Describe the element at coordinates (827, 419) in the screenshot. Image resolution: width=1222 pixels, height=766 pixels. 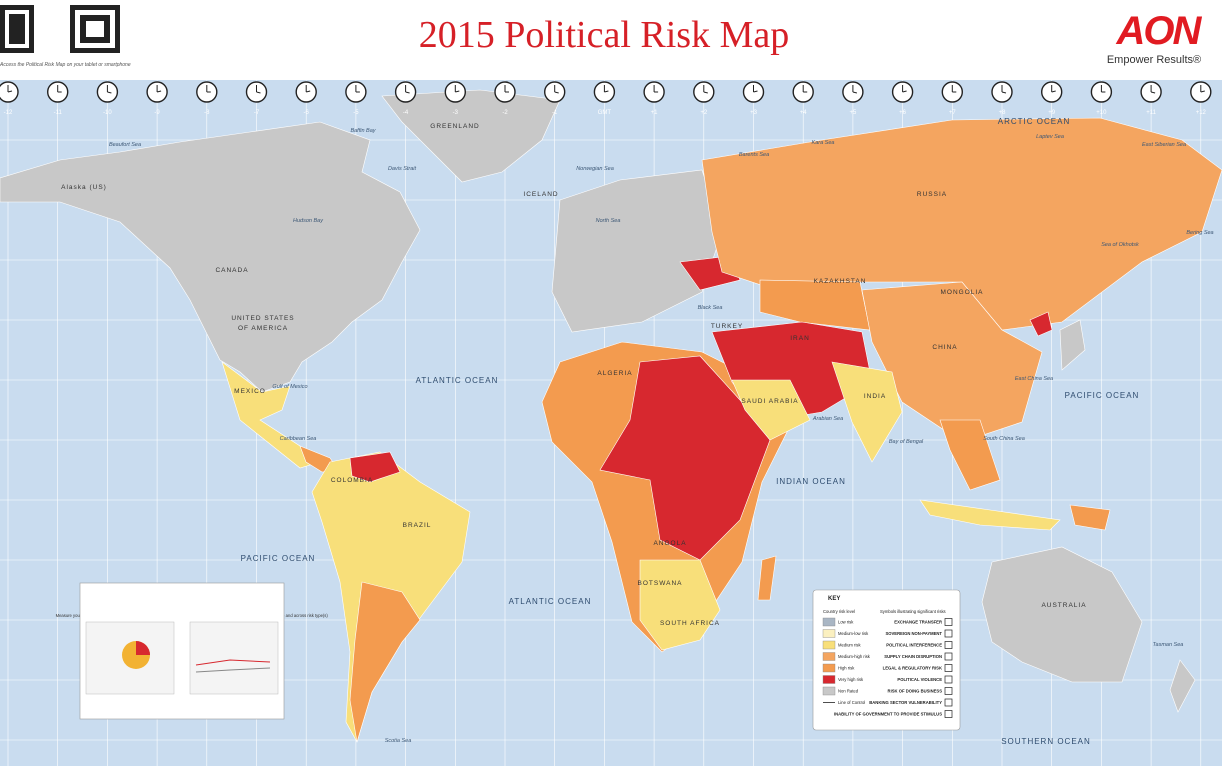
I see `sea-label: Arabian Sea` at that location.